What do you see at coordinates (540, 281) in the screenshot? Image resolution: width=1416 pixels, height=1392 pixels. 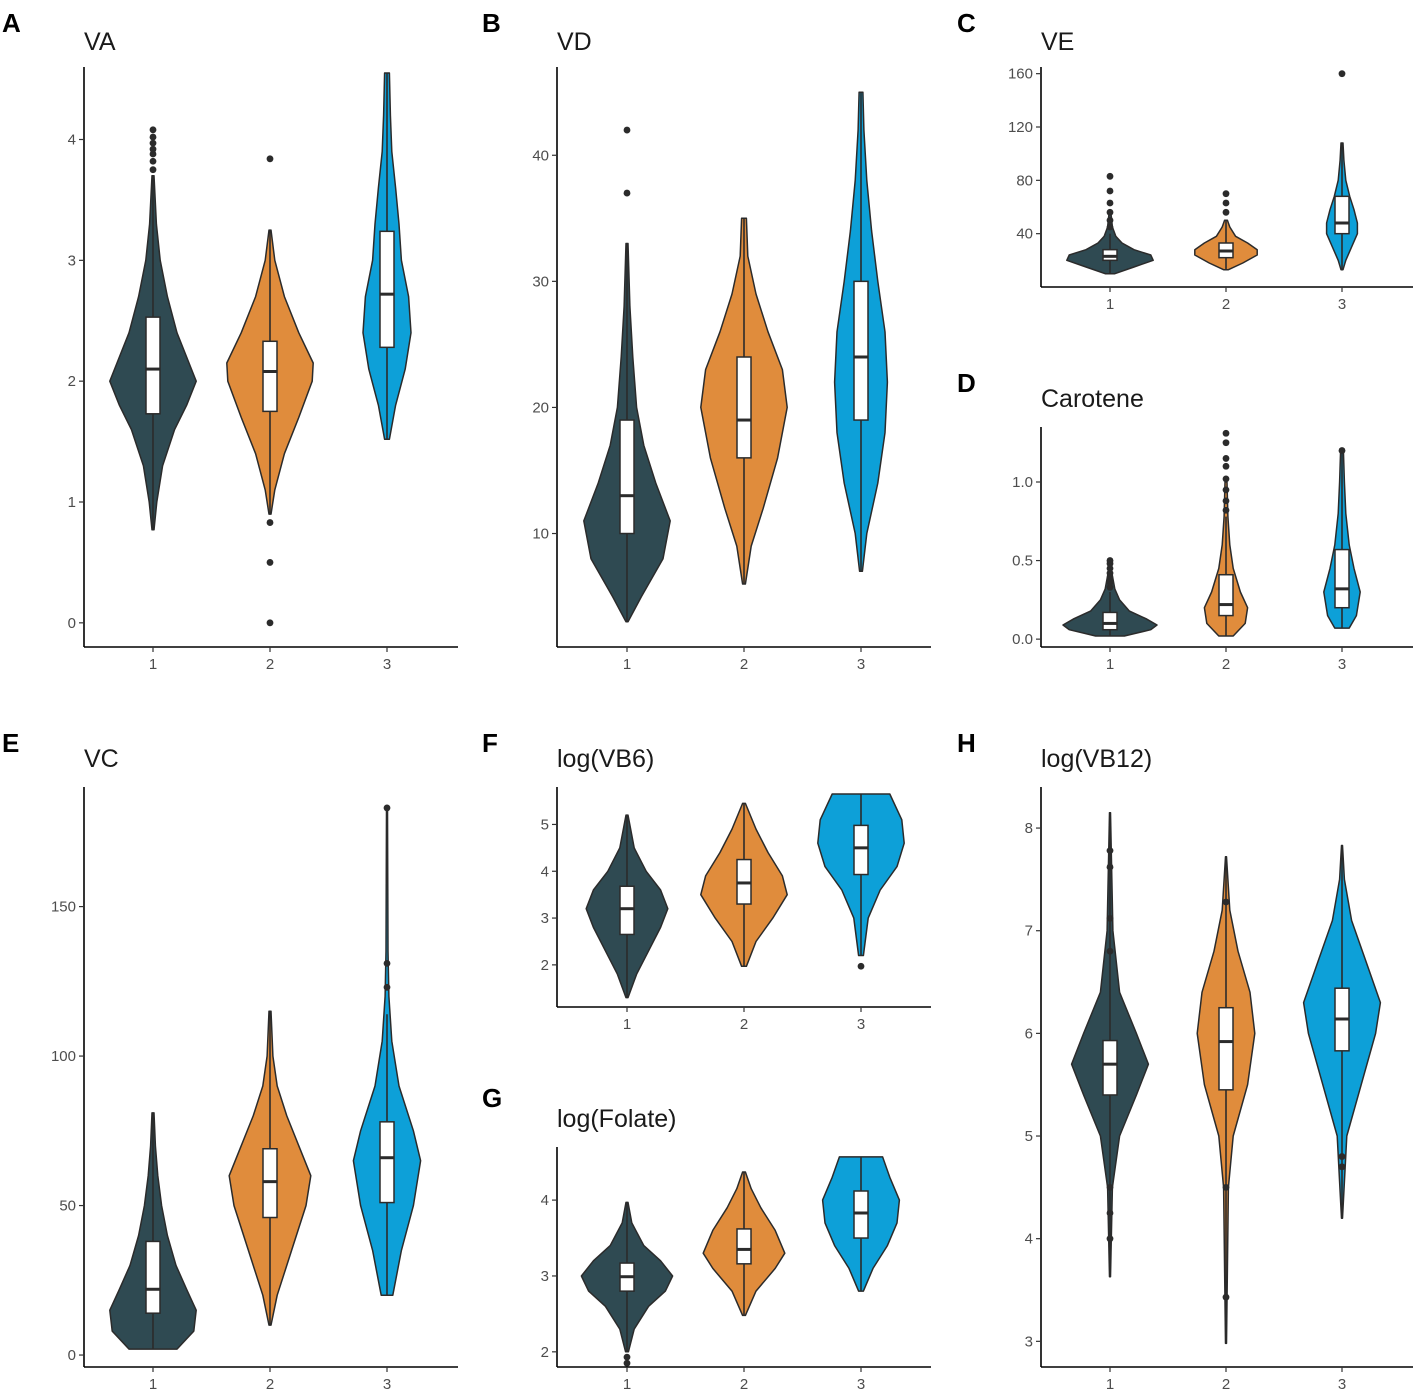 I see `y-tick-label: 30` at bounding box center [540, 281].